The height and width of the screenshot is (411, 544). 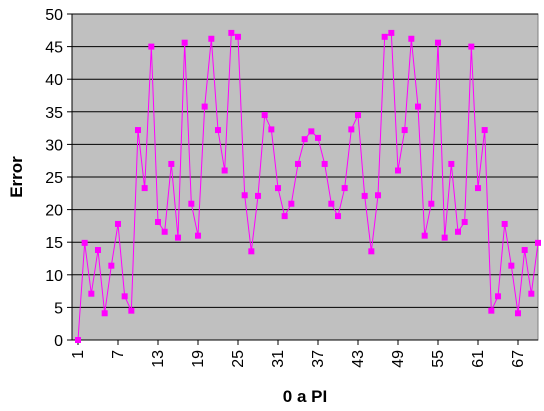 What do you see at coordinates (78, 354) in the screenshot?
I see `x-tick-label: 1` at bounding box center [78, 354].